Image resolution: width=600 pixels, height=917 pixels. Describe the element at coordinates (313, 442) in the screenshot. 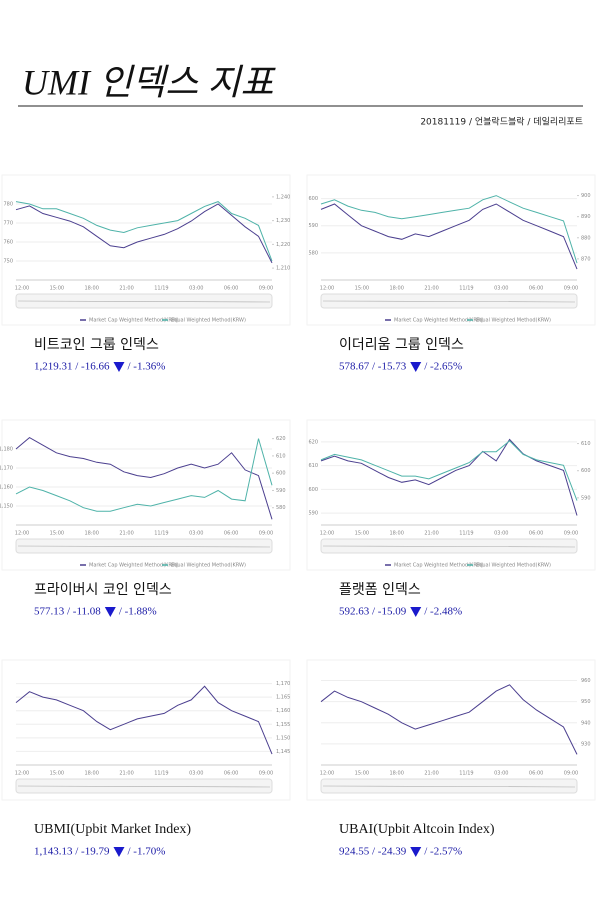

I see `y-tick-label: 620` at that location.